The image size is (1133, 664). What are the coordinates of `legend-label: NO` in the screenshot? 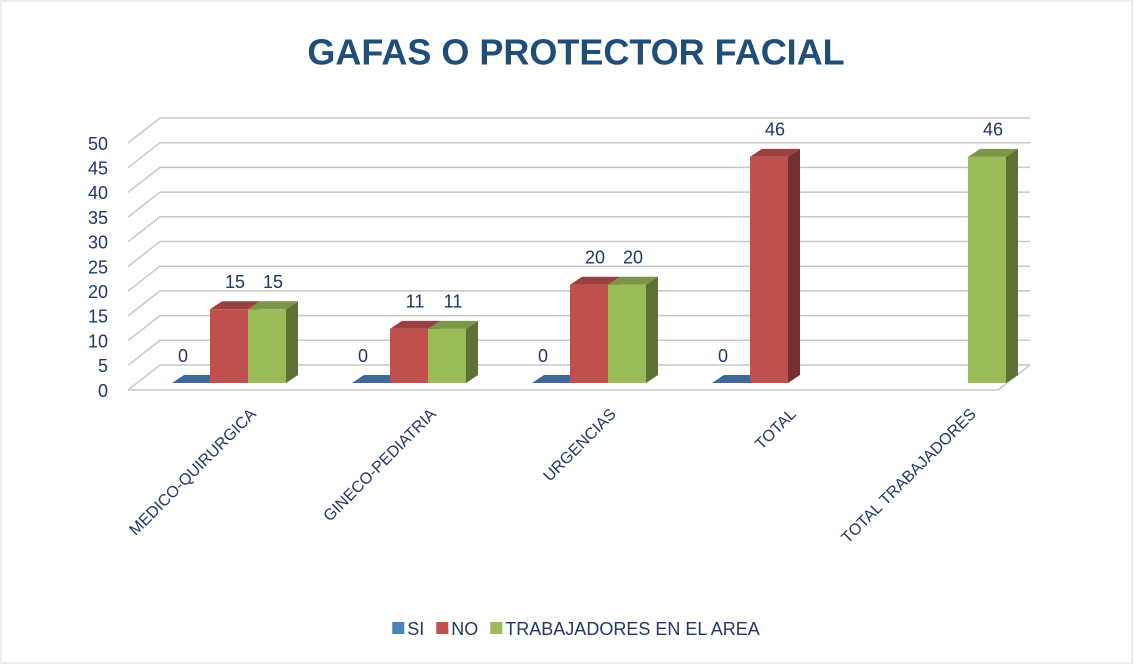 It's located at (464, 629).